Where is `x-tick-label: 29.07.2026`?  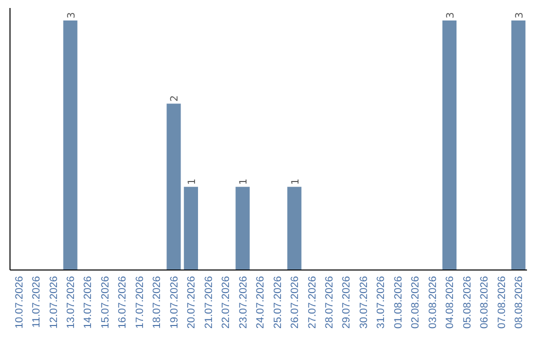
x-tick-label: 29.07.2026 is located at coordinates (346, 302).